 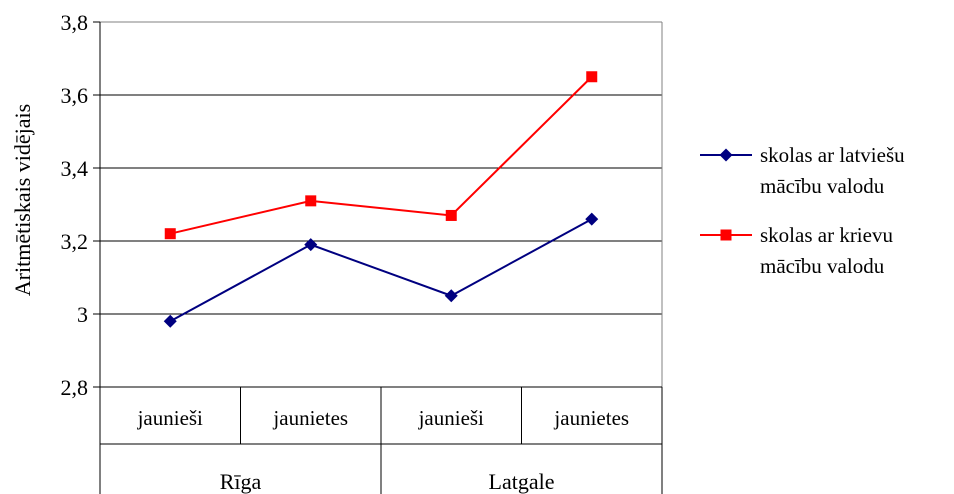 I want to click on legend-label: skolas ar krievu, so click(x=826, y=235).